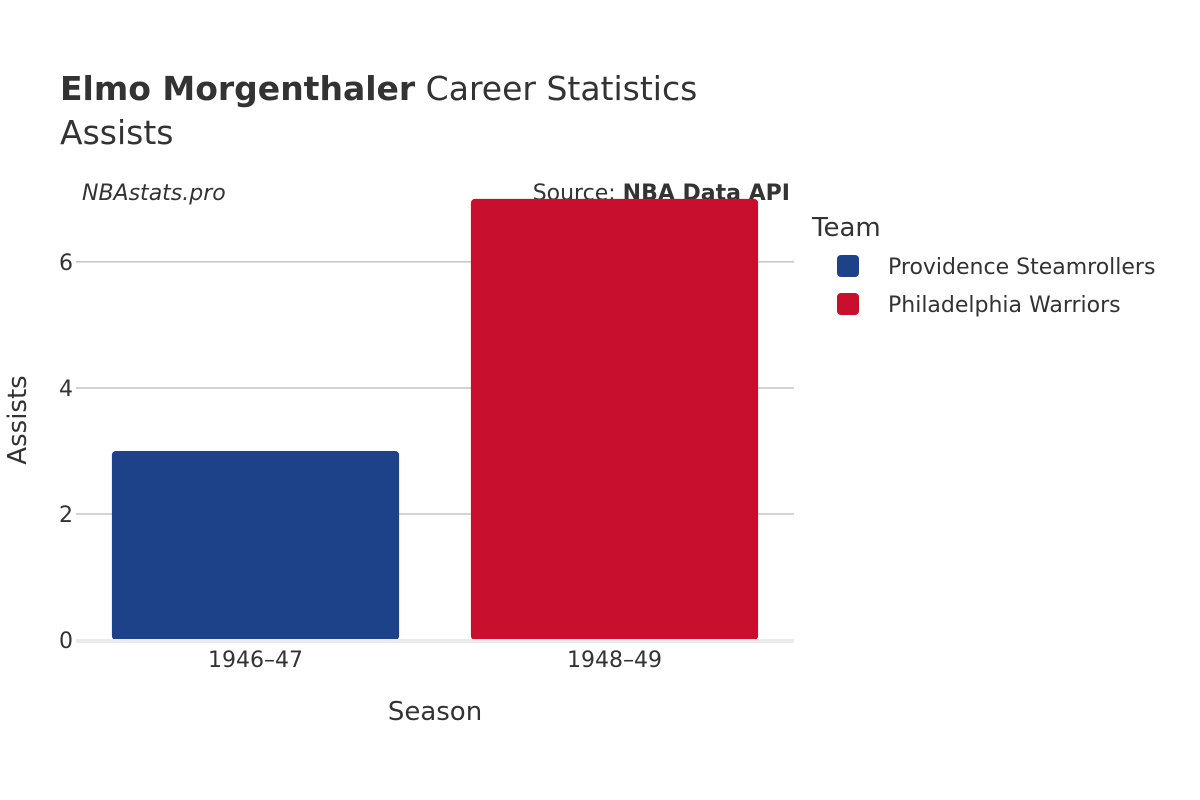 The image size is (1200, 800). I want to click on bar-1948–49, so click(614, 419).